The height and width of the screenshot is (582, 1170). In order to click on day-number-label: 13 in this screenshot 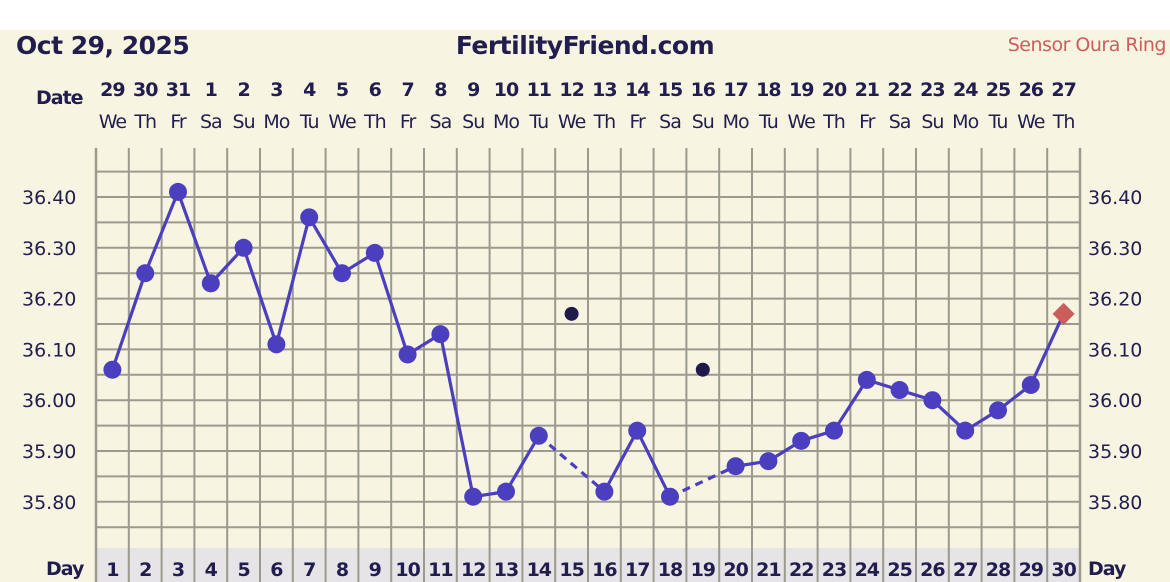, I will do `click(506, 570)`.